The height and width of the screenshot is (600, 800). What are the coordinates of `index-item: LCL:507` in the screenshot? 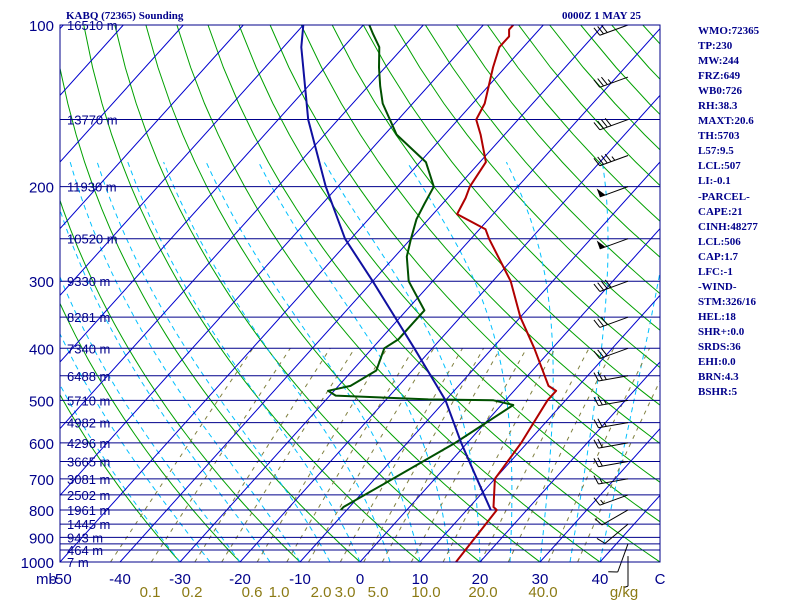 It's located at (719, 166).